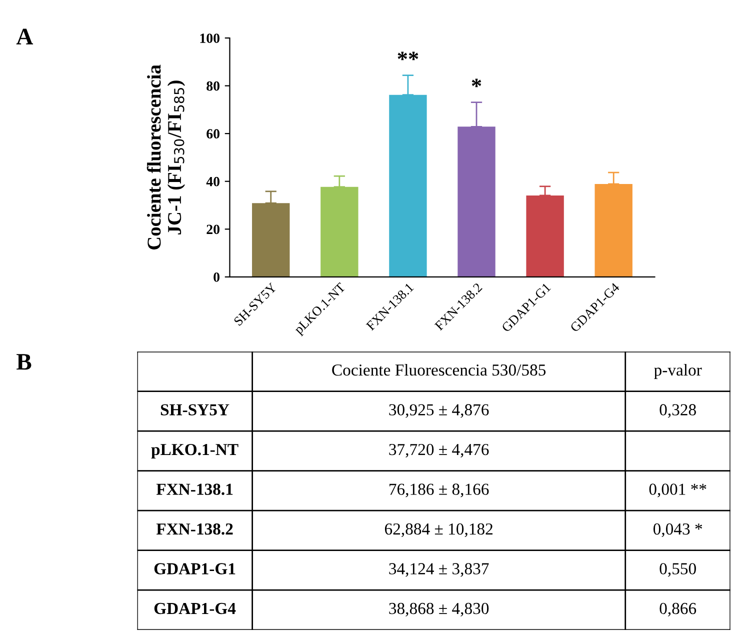 The height and width of the screenshot is (644, 734). What do you see at coordinates (439, 570) in the screenshot?
I see `text: 34,124 ± 3,837` at bounding box center [439, 570].